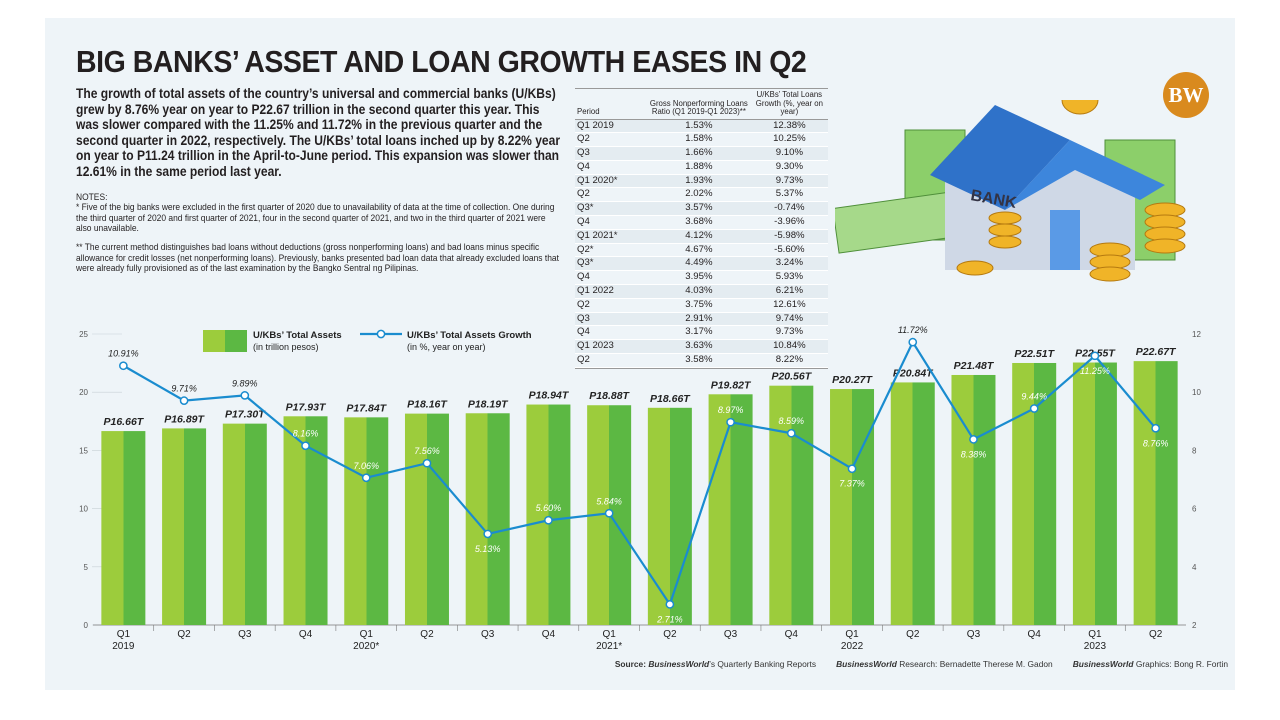  I want to click on table-row: Q4 3.68% -3.96%, so click(701, 222).